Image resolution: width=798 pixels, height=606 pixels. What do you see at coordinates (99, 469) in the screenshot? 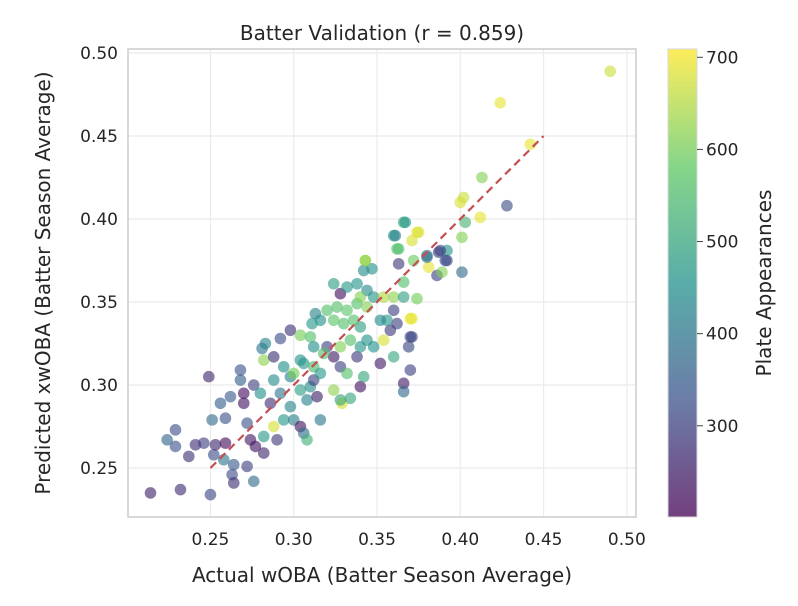
I see `y-tick-label: 0.25` at bounding box center [99, 469].